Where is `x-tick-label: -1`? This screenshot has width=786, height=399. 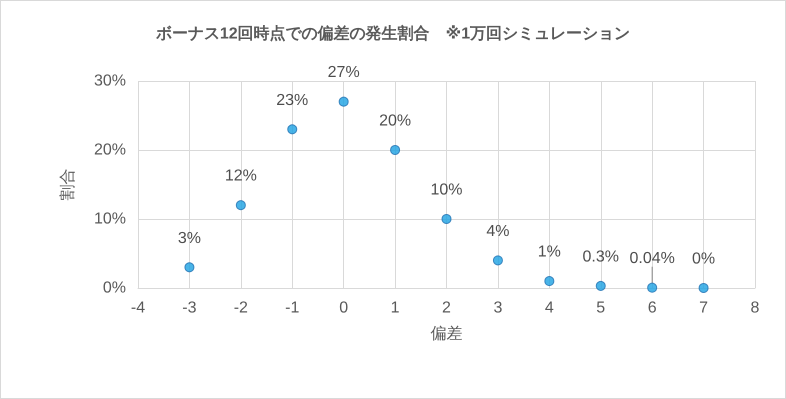 x-tick-label: -1 is located at coordinates (292, 308).